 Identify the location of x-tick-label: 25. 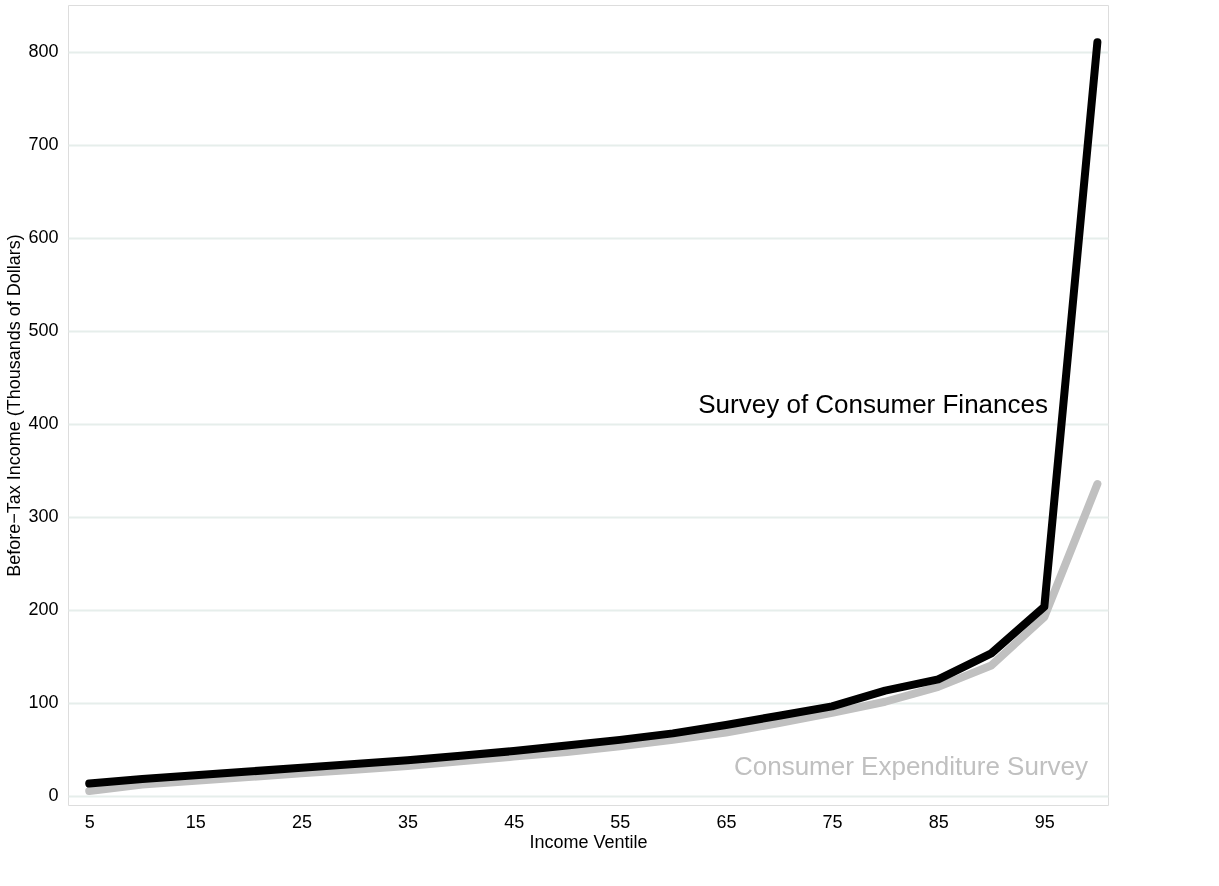
(301, 821).